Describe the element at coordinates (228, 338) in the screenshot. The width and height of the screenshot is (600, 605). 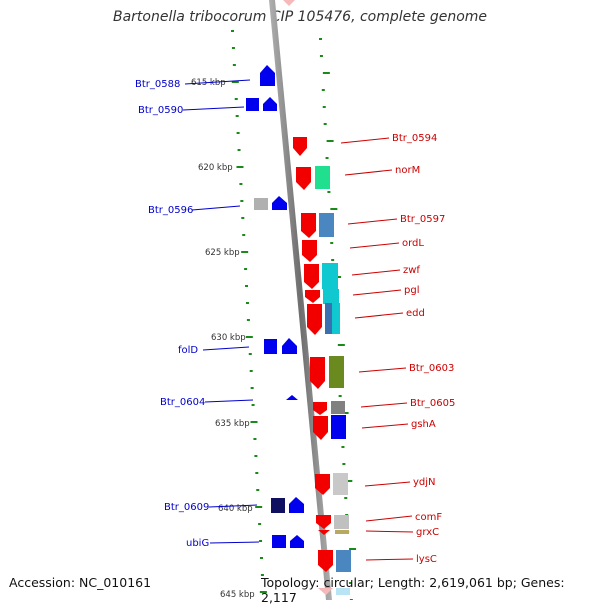
I see `scale-label: 630 kbp` at that location.